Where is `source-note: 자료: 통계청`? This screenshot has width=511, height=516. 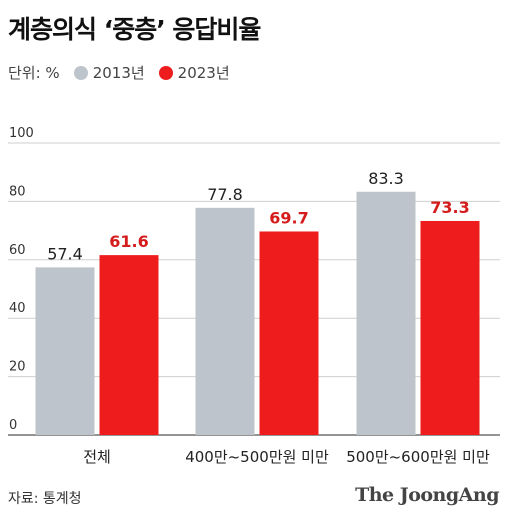
source-note: 자료: 통계청 is located at coordinates (45, 499).